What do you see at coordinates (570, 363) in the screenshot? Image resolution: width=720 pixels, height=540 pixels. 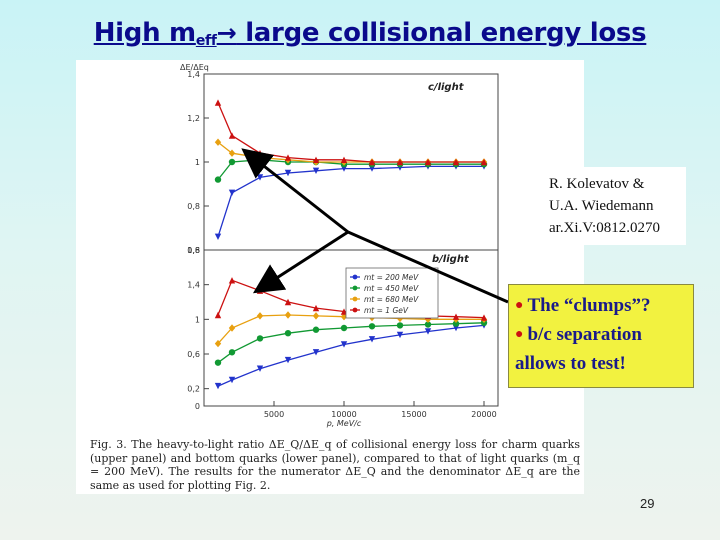 I see `note-text-3: allows to test!` at bounding box center [570, 363].